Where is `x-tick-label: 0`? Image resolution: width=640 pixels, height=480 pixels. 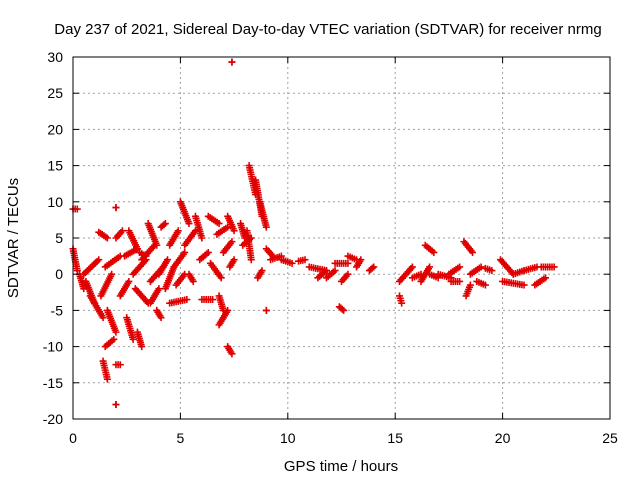
x-tick-label: 0 is located at coordinates (73, 438).